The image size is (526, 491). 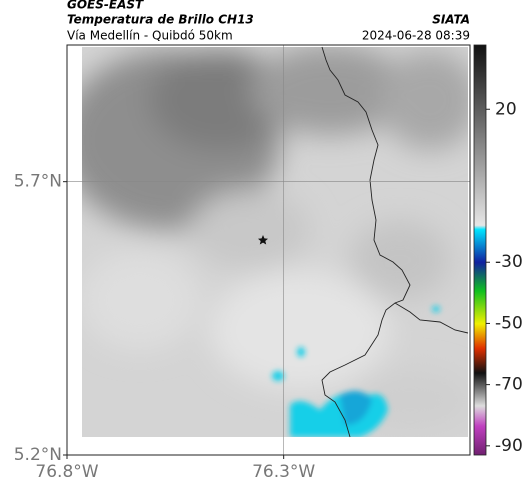 I want to click on source: SIATA, so click(x=451, y=20).